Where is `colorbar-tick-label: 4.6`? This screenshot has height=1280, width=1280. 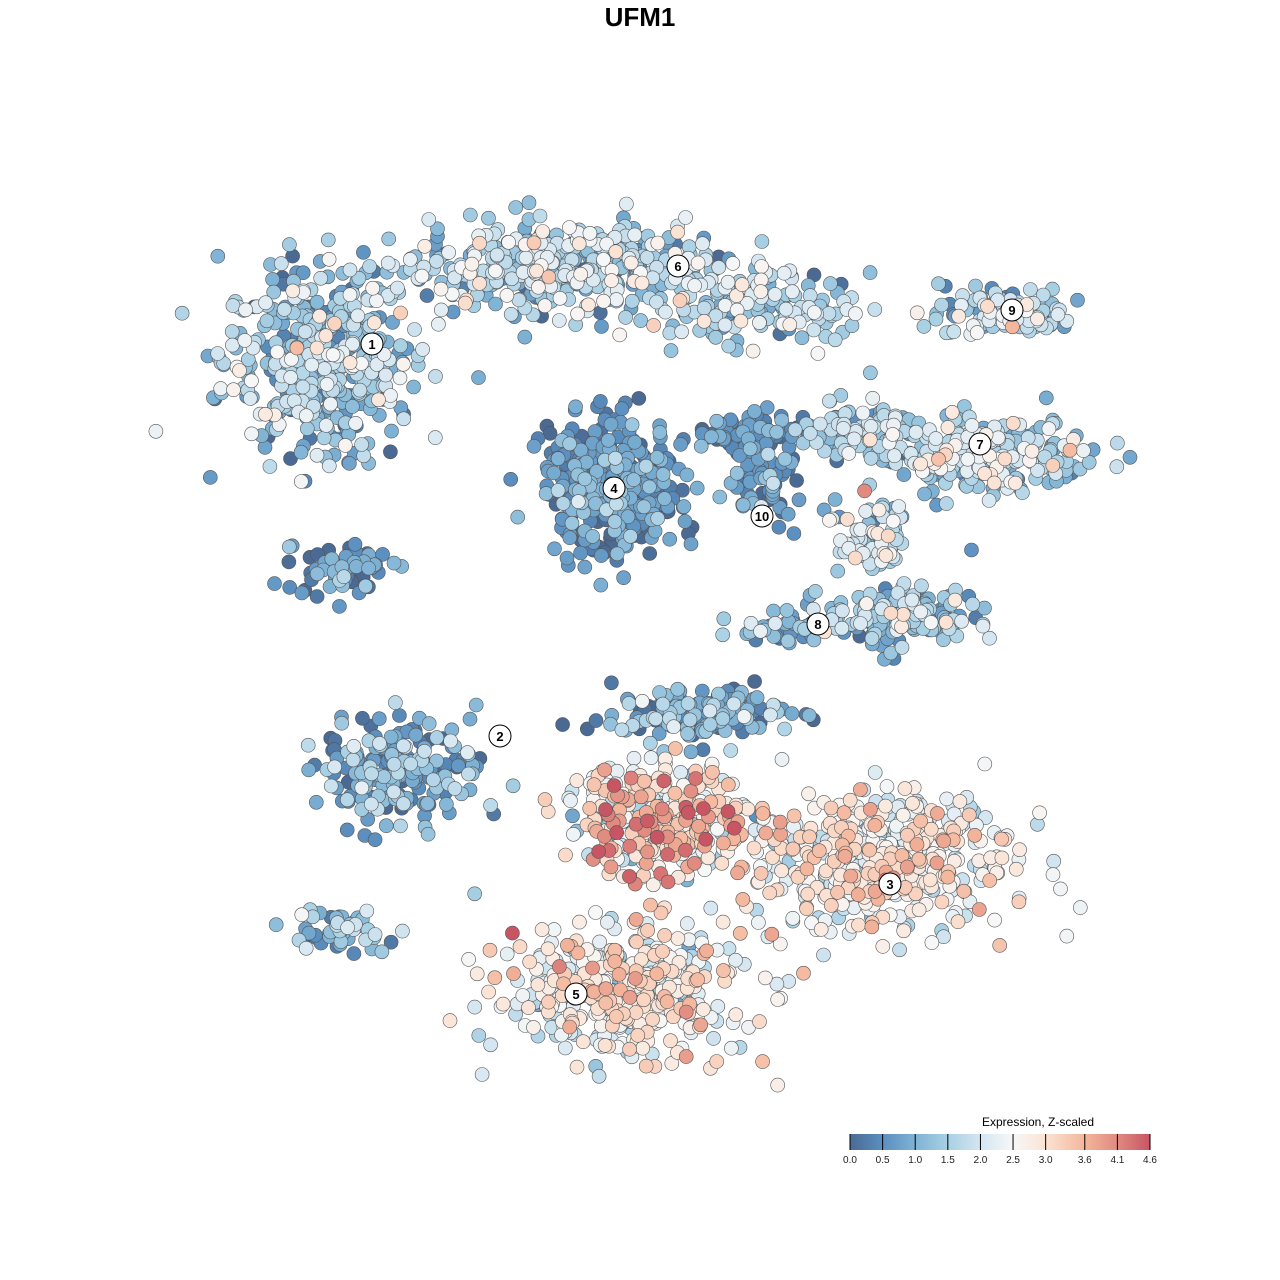 colorbar-tick-label: 4.6 is located at coordinates (1150, 1160).